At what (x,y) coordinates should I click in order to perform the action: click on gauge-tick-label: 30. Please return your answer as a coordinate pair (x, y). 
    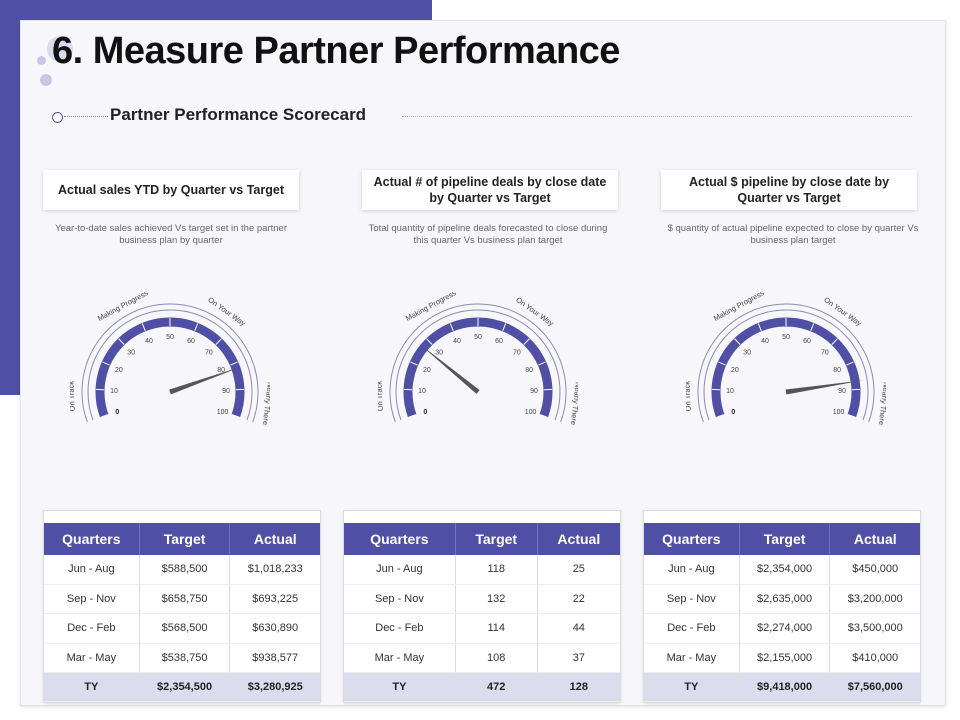
    Looking at the image, I should click on (747, 353).